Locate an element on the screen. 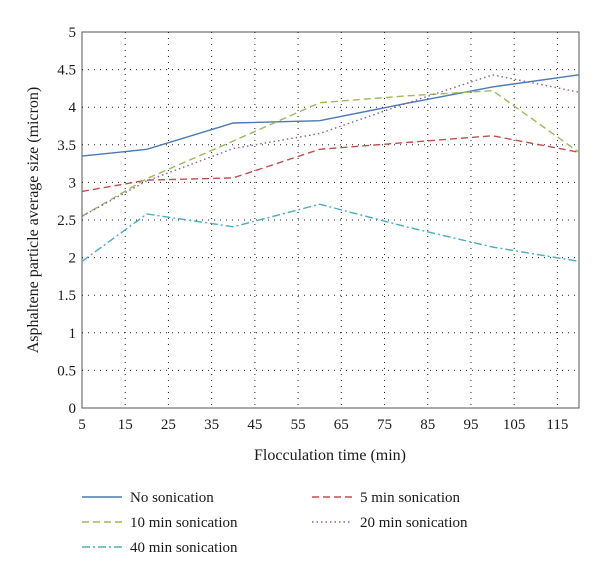 This screenshot has height=580, width=600. x-tick-label: 75 is located at coordinates (384, 425).